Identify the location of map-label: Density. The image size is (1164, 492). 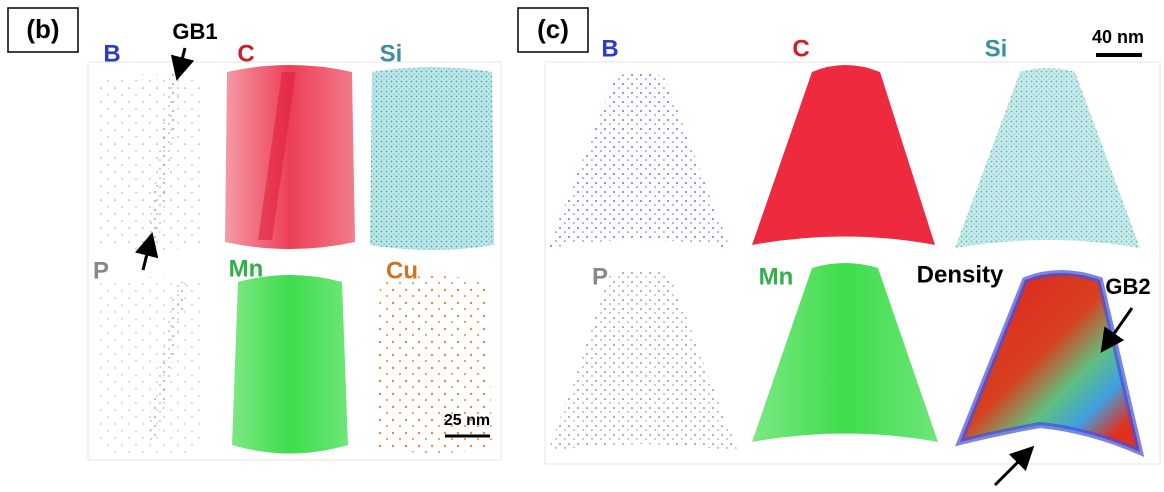
(960, 274).